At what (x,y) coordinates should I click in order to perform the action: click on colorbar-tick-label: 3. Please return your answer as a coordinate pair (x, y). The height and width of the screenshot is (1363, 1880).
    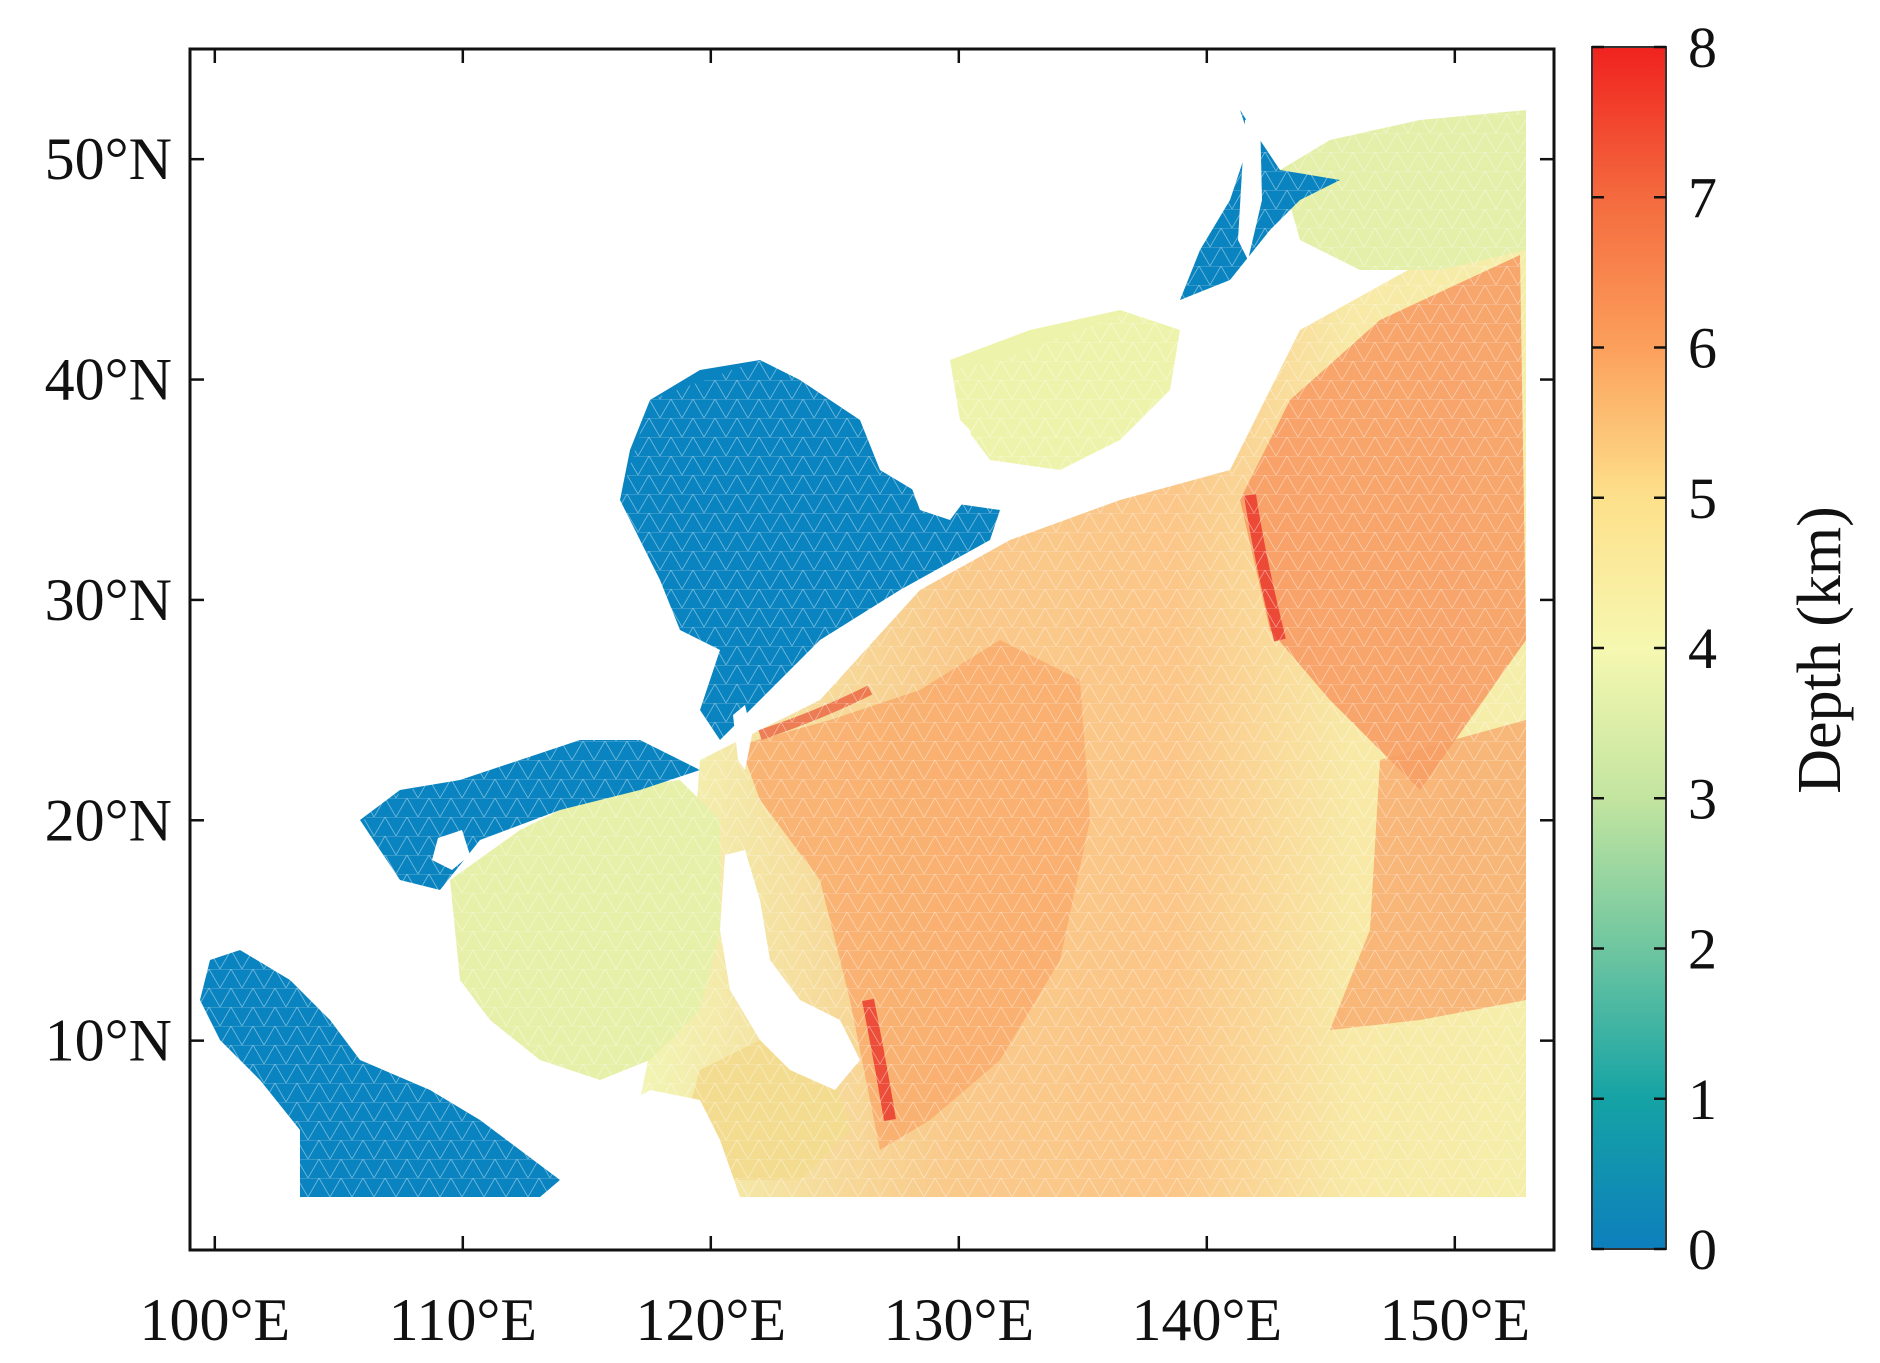
    Looking at the image, I should click on (1702, 798).